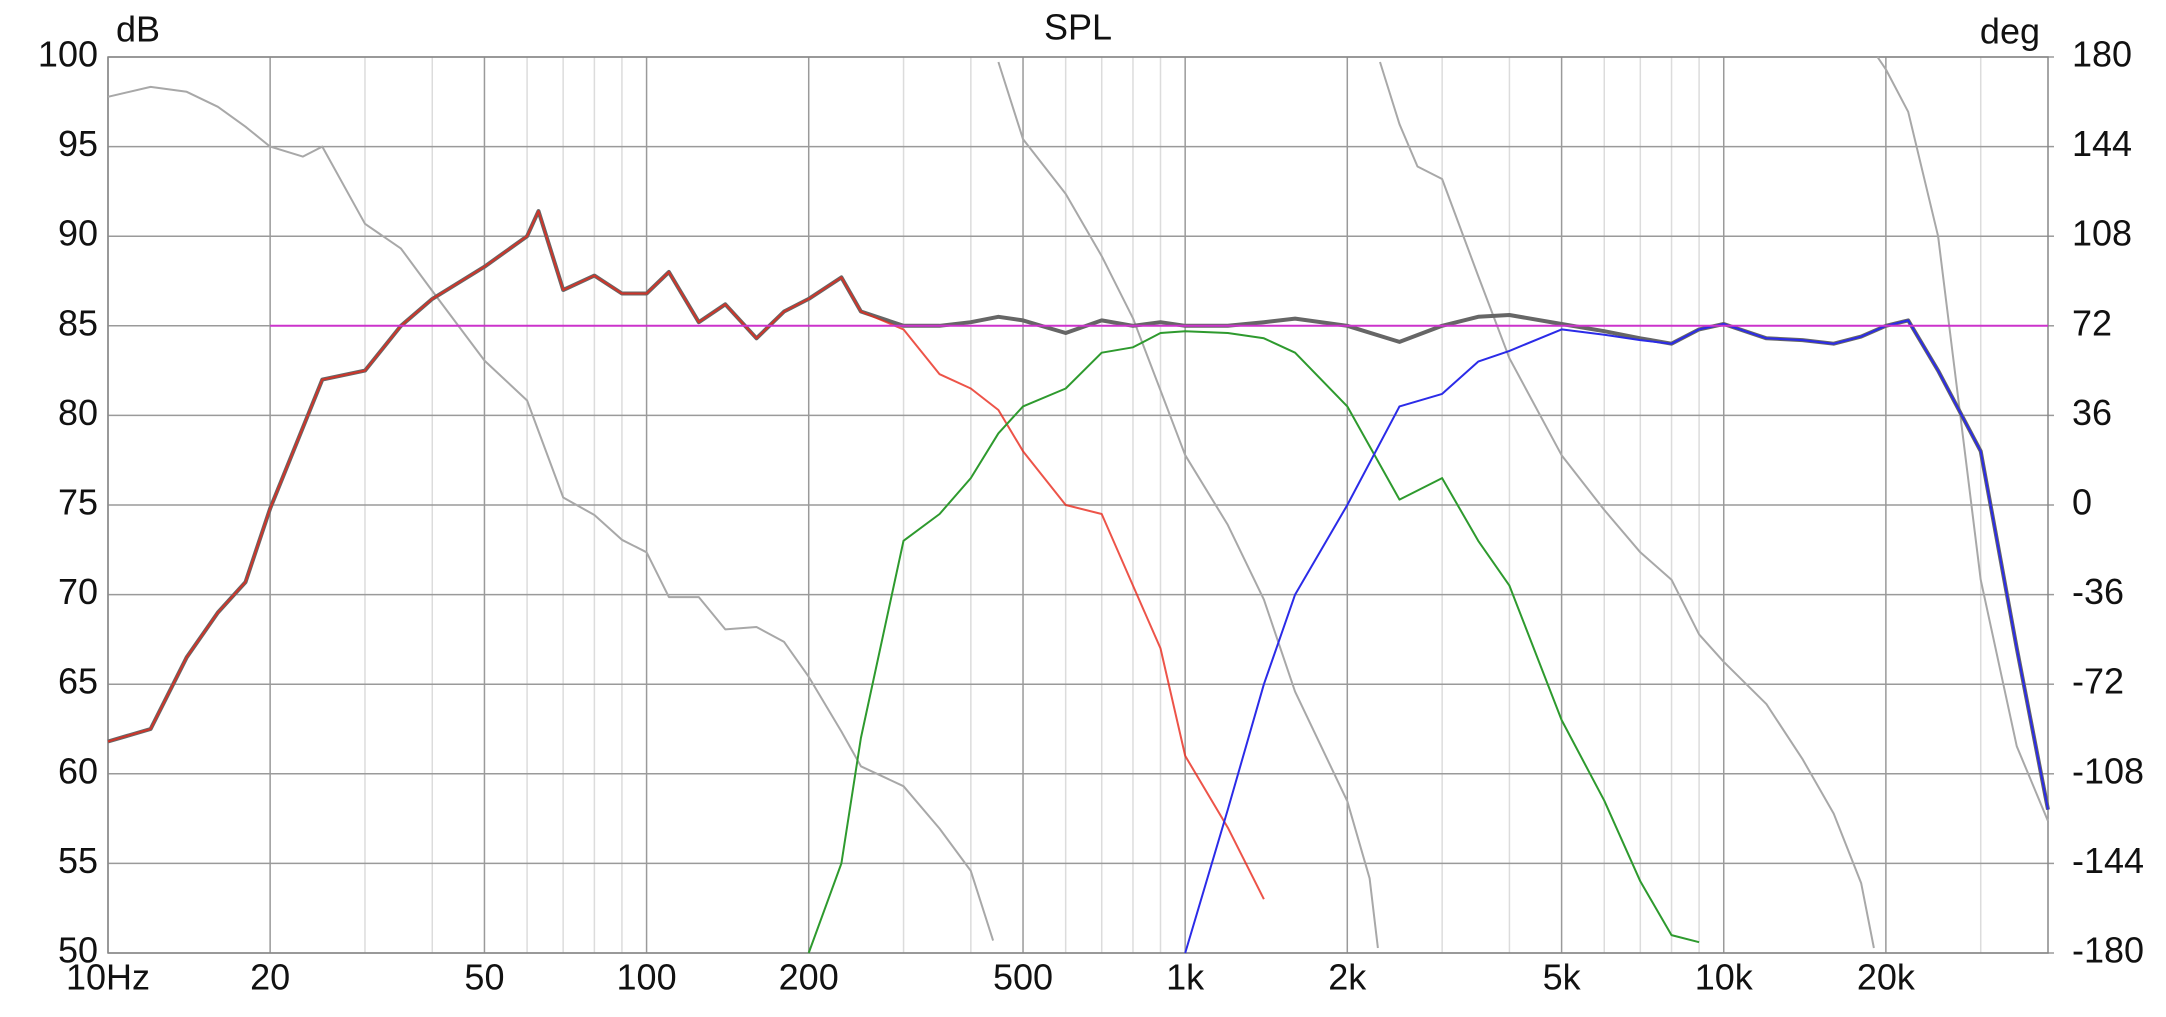 The height and width of the screenshot is (1017, 2166). What do you see at coordinates (78, 322) in the screenshot?
I see `y-tick-label: 85` at bounding box center [78, 322].